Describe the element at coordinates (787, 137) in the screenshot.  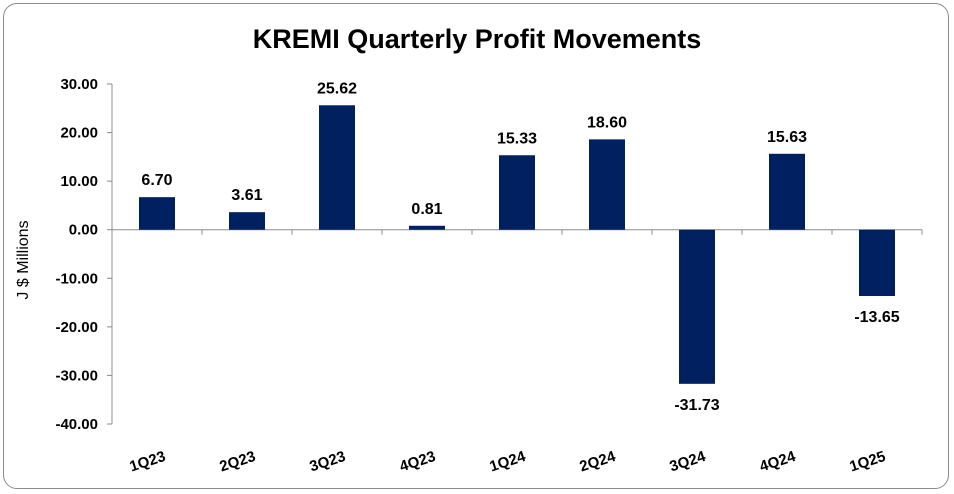
I see `data-label: 15.63` at that location.